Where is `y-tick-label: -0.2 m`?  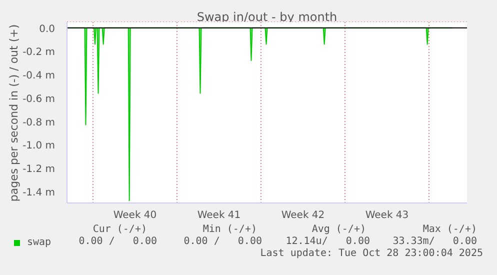
y-tick-label: -0.2 m is located at coordinates (38, 52).